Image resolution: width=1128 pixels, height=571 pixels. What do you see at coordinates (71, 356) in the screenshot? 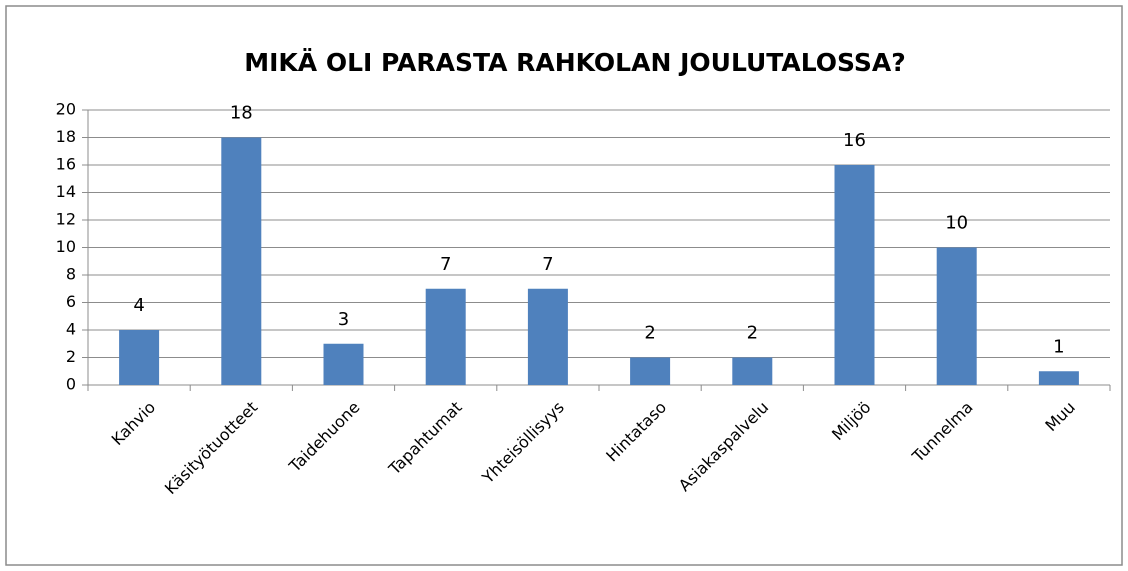
I see `y-tick-label: 2` at bounding box center [71, 356].